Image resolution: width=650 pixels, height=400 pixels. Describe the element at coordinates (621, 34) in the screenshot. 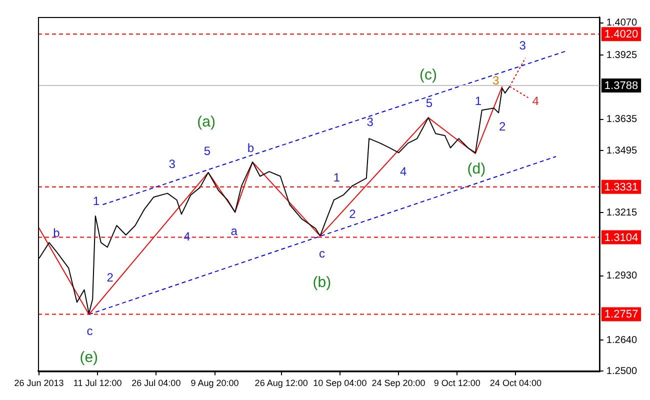

I see `ref-line-label: 1.4020` at that location.